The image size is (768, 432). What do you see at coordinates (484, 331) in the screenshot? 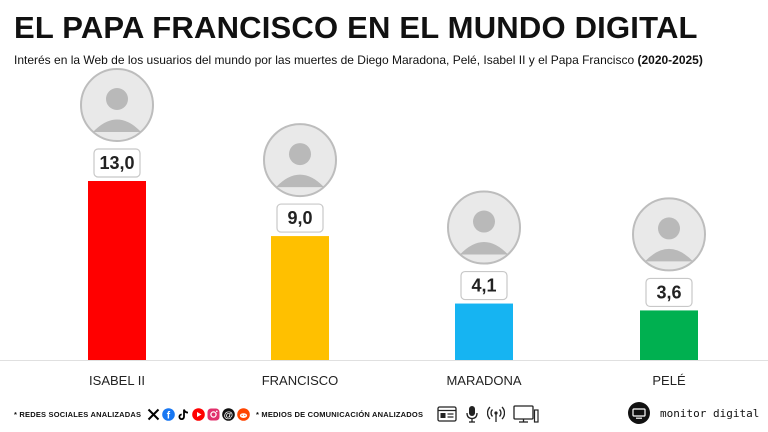
I see `bar-maradona` at bounding box center [484, 331].